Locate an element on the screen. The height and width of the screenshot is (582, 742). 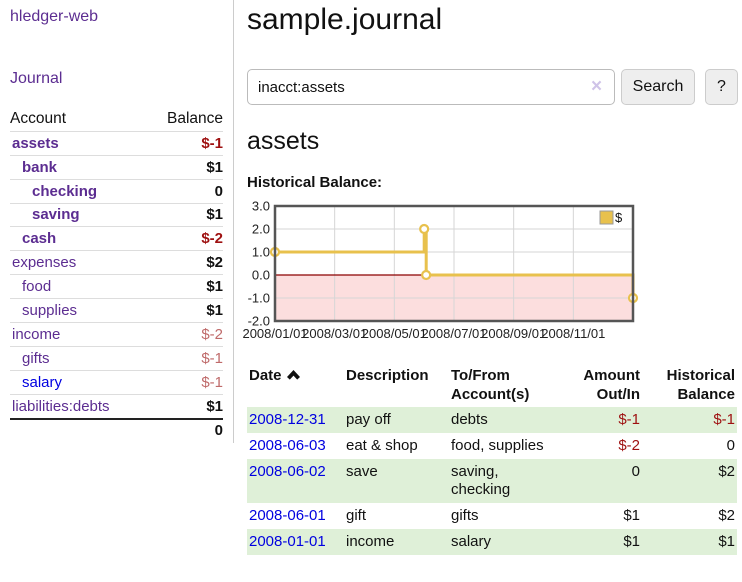
transaction-date-link: 2008-12-31 is located at coordinates (287, 419).